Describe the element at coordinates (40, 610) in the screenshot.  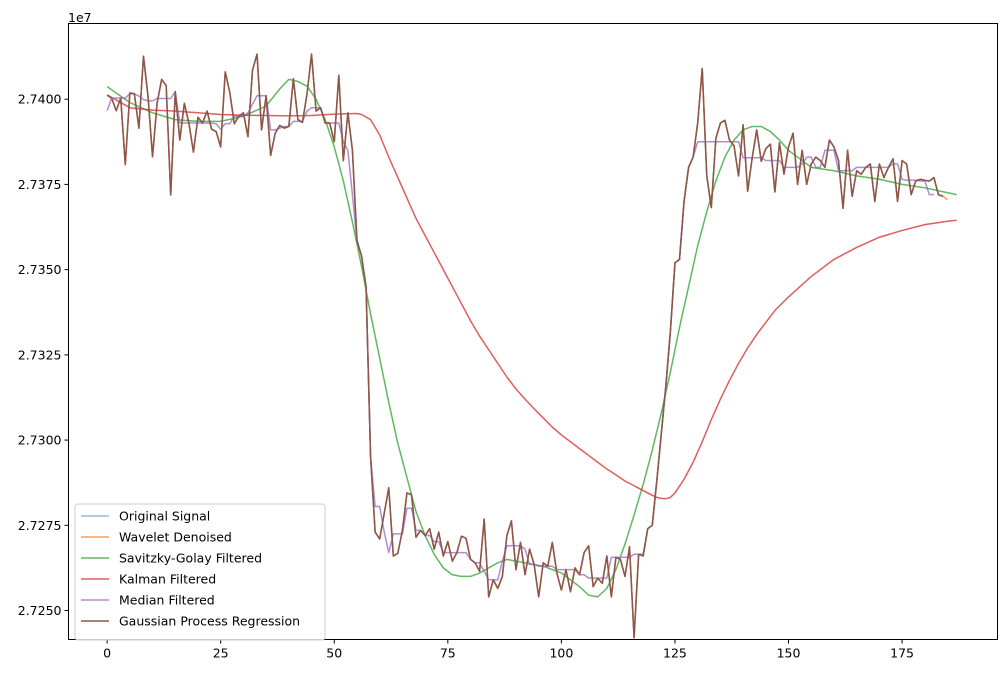
I see `y-tick-label: 2.7250` at that location.